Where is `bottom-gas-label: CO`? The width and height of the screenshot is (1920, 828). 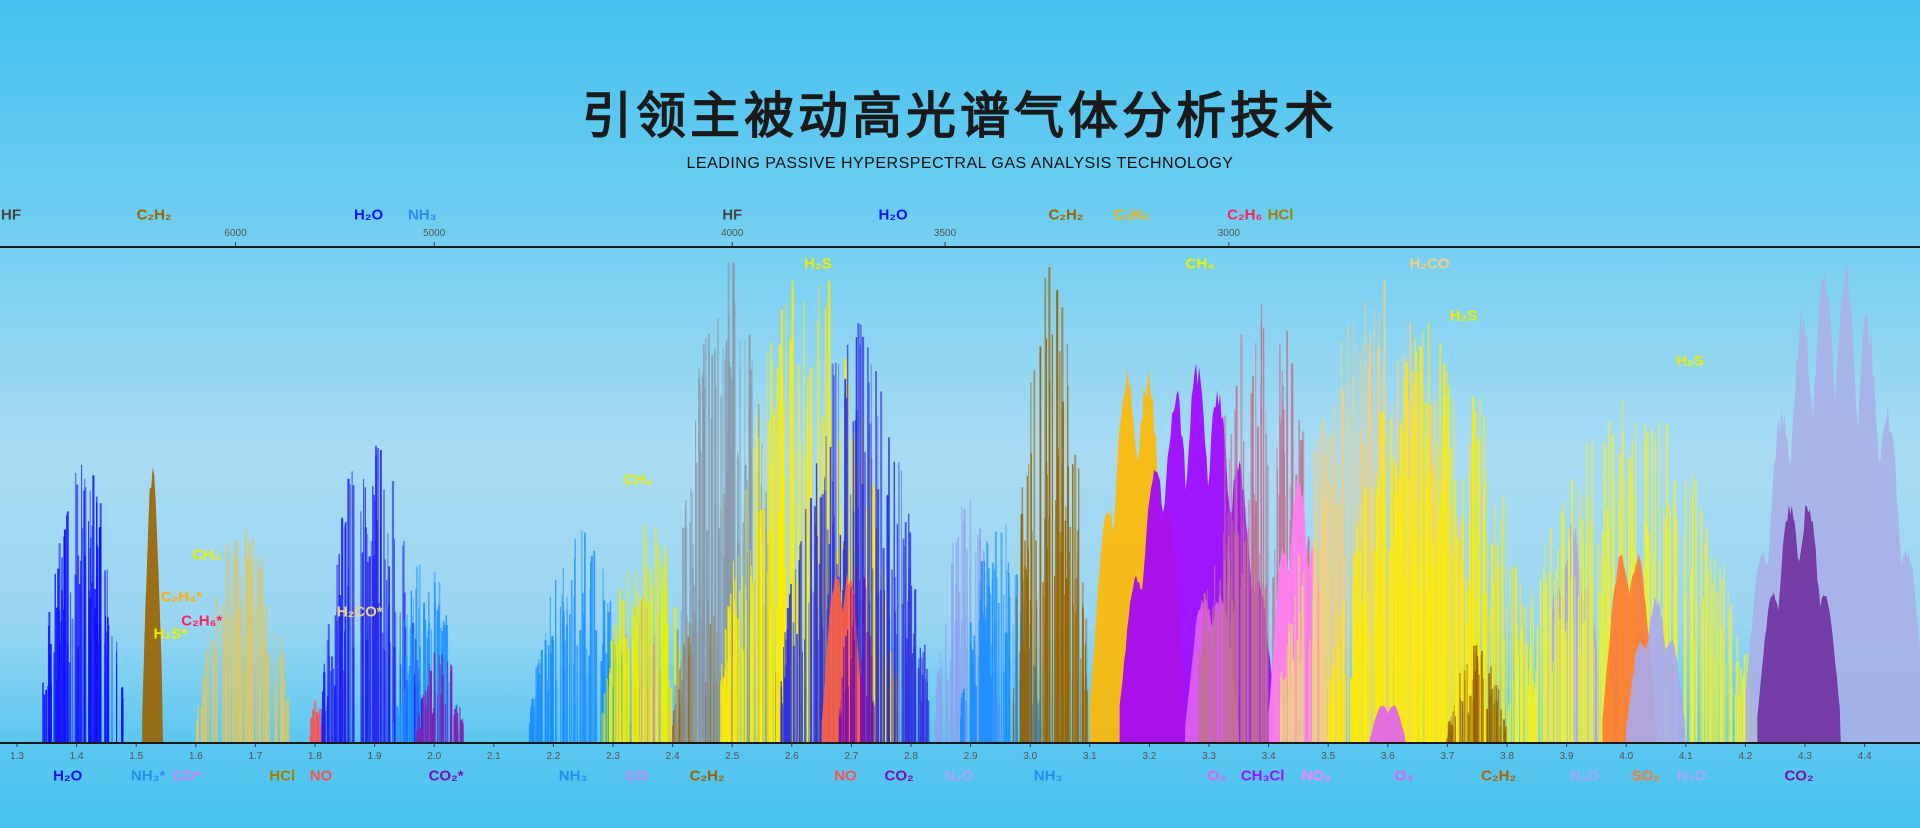
bottom-gas-label: CO is located at coordinates (637, 776).